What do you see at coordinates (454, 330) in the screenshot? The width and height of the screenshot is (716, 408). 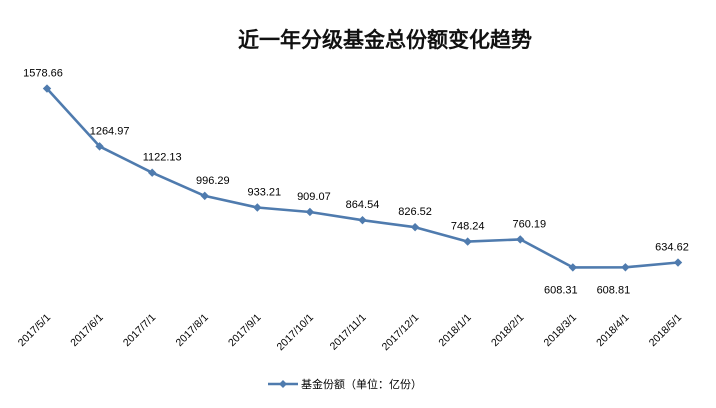 I see `x-tick-label: 2018/1/1` at bounding box center [454, 330].